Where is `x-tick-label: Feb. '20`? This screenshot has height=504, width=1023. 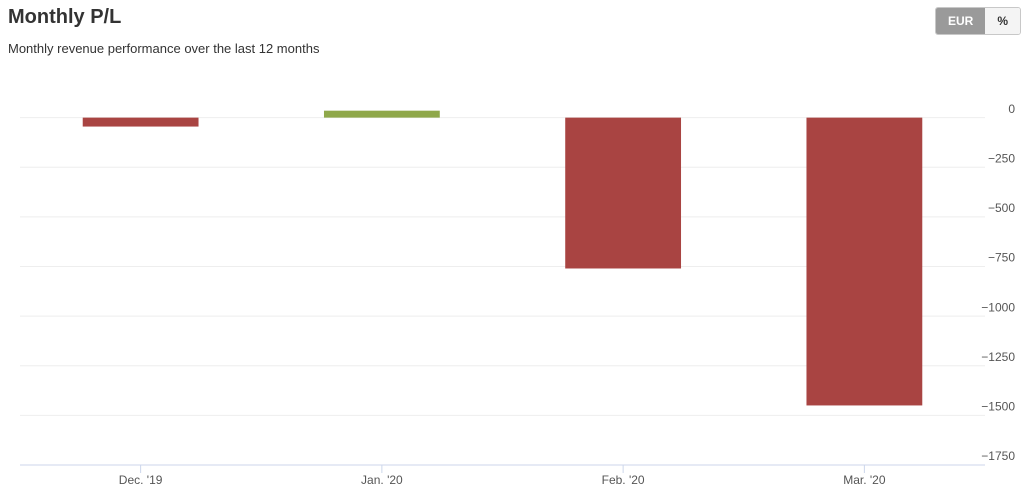 x-tick-label: Feb. '20 is located at coordinates (623, 480).